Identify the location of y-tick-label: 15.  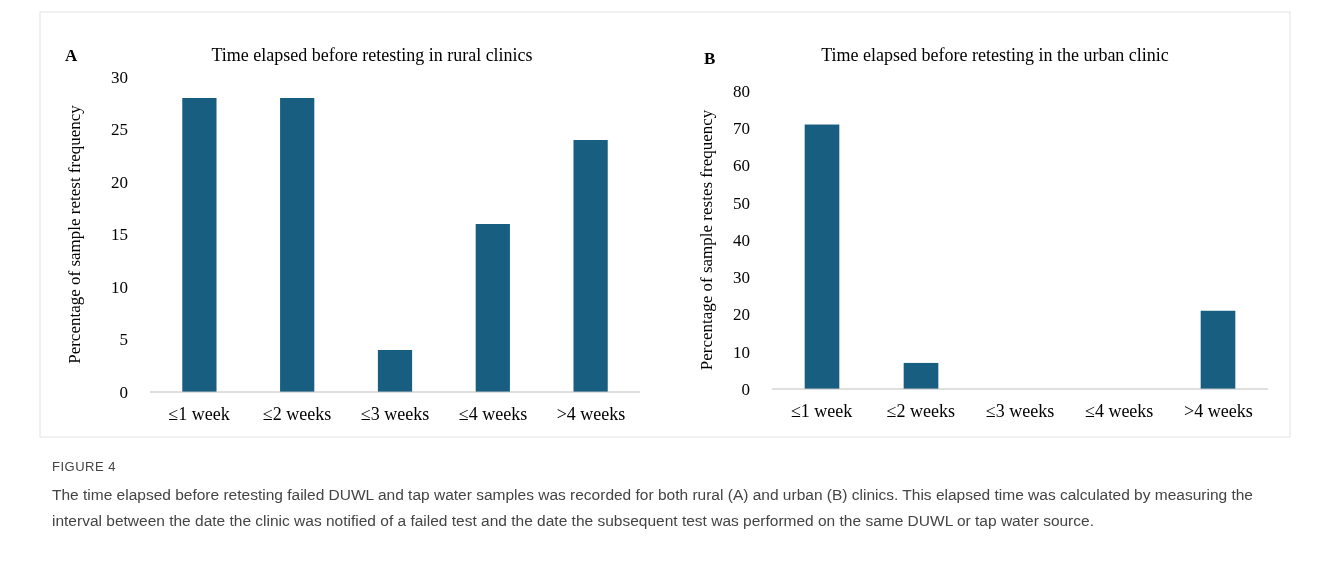
(119, 235).